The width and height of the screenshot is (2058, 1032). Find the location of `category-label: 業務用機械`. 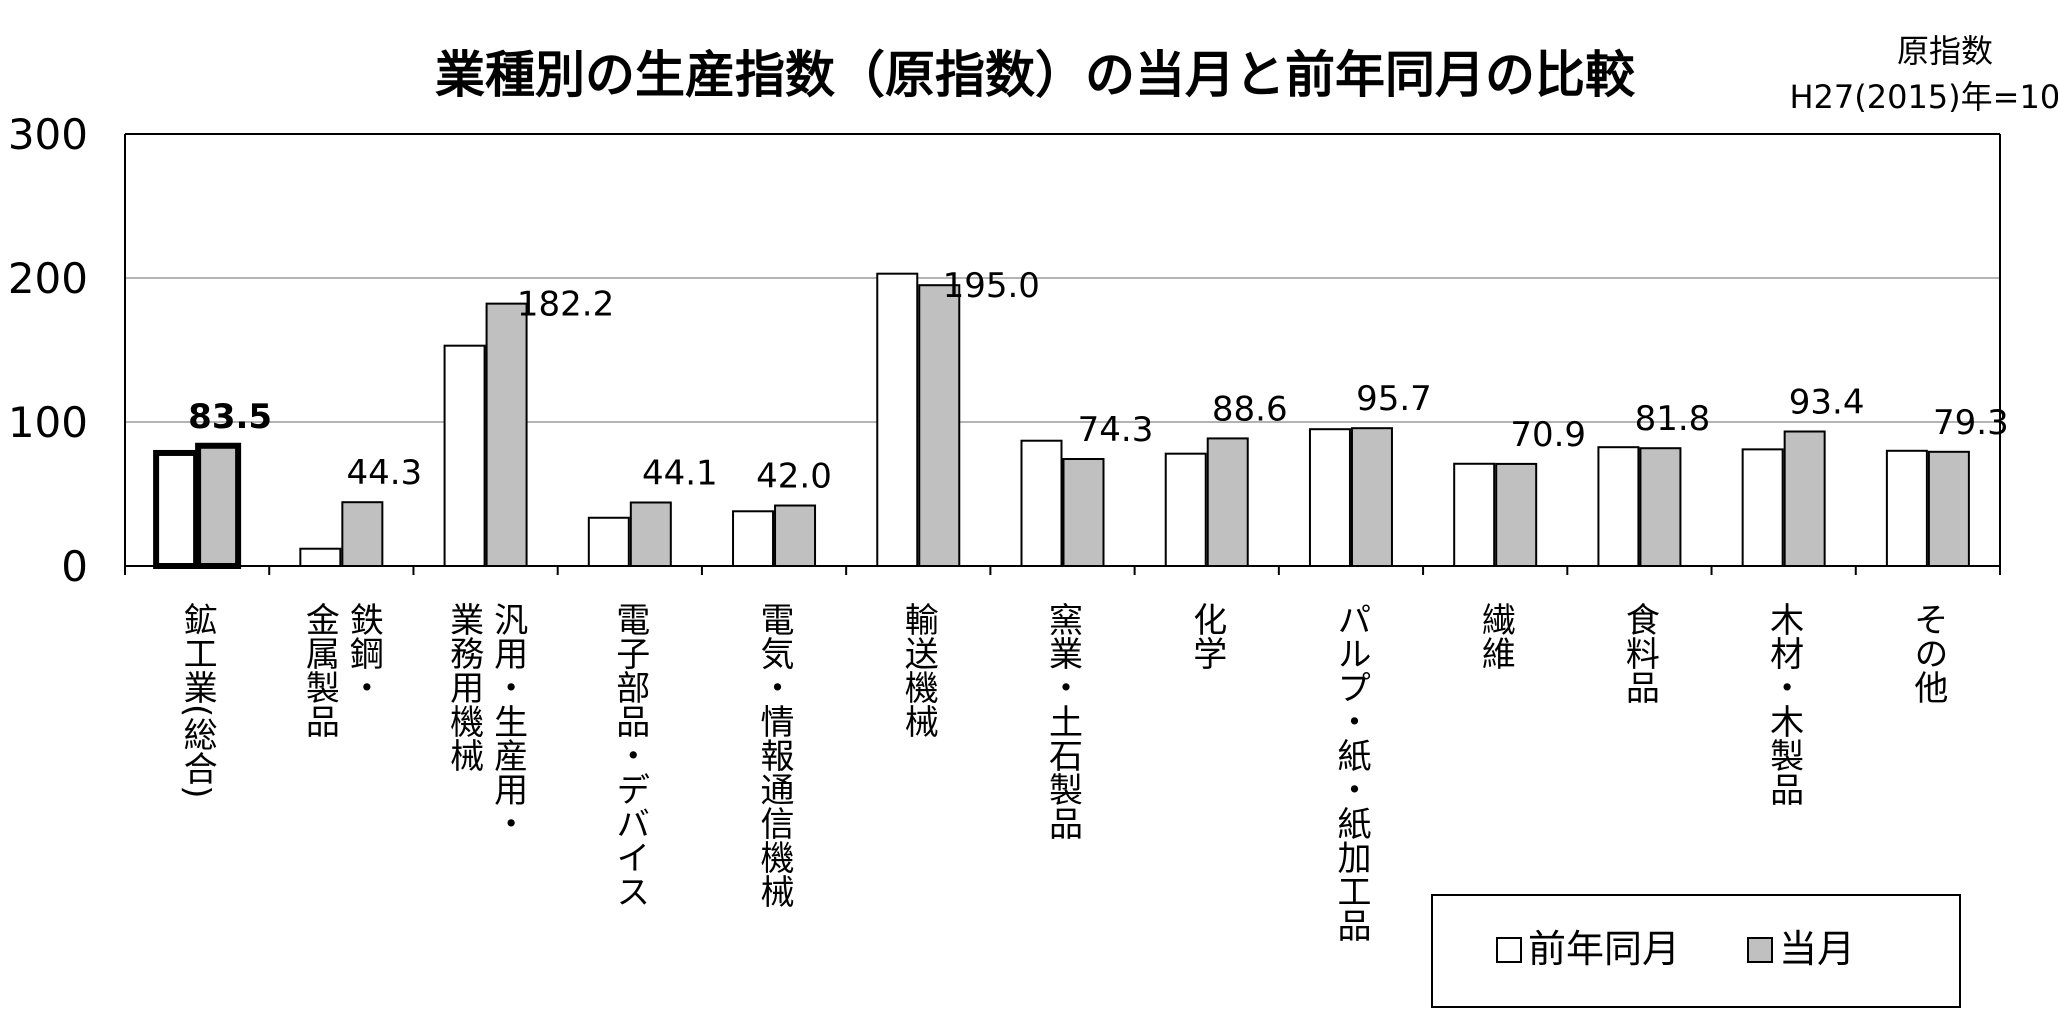

category-label: 業務用機械 is located at coordinates (464, 687).